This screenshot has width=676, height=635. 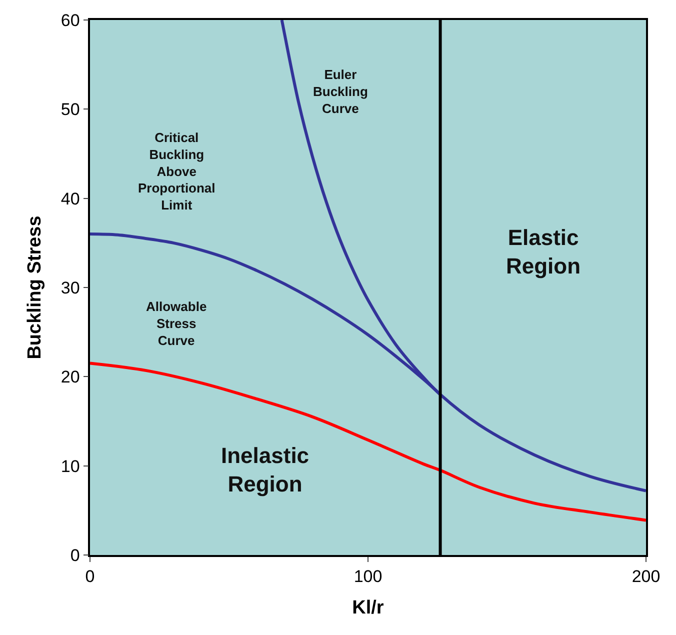 What do you see at coordinates (35, 288) in the screenshot?
I see `y-axis-title: Buckling Stress` at bounding box center [35, 288].